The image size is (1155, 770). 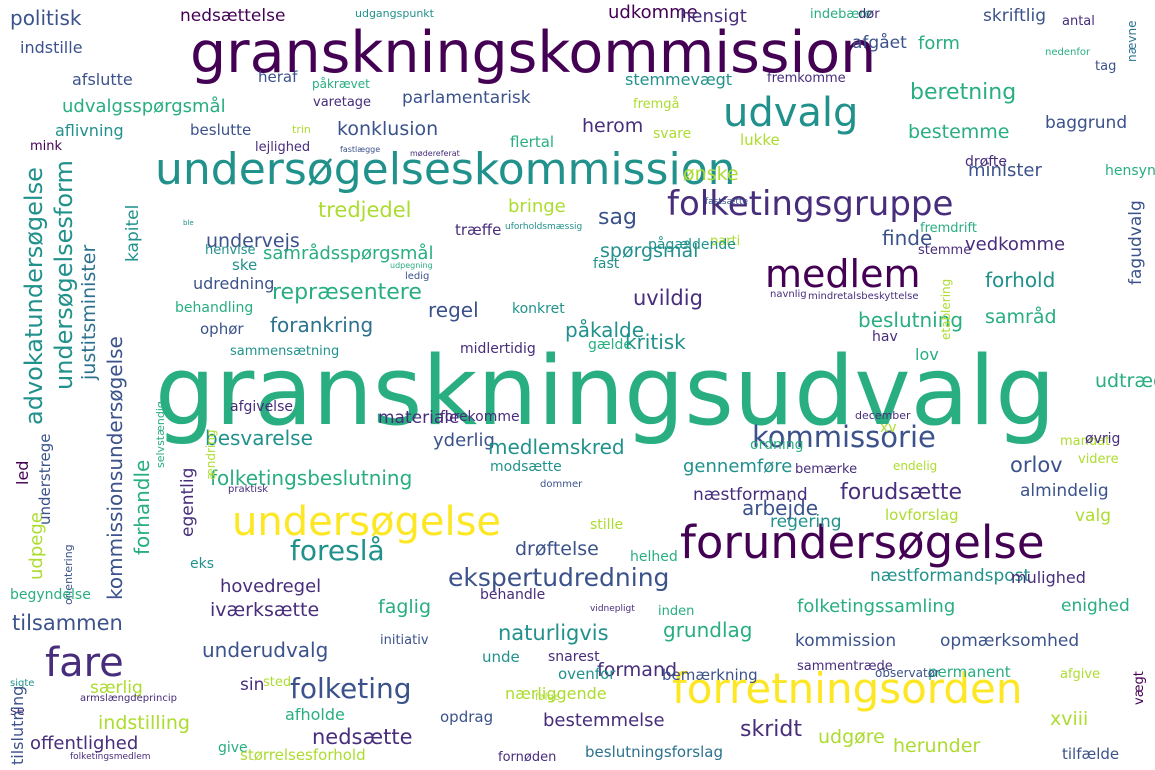 I want to click on cloud-word: gælde, so click(x=610, y=345).